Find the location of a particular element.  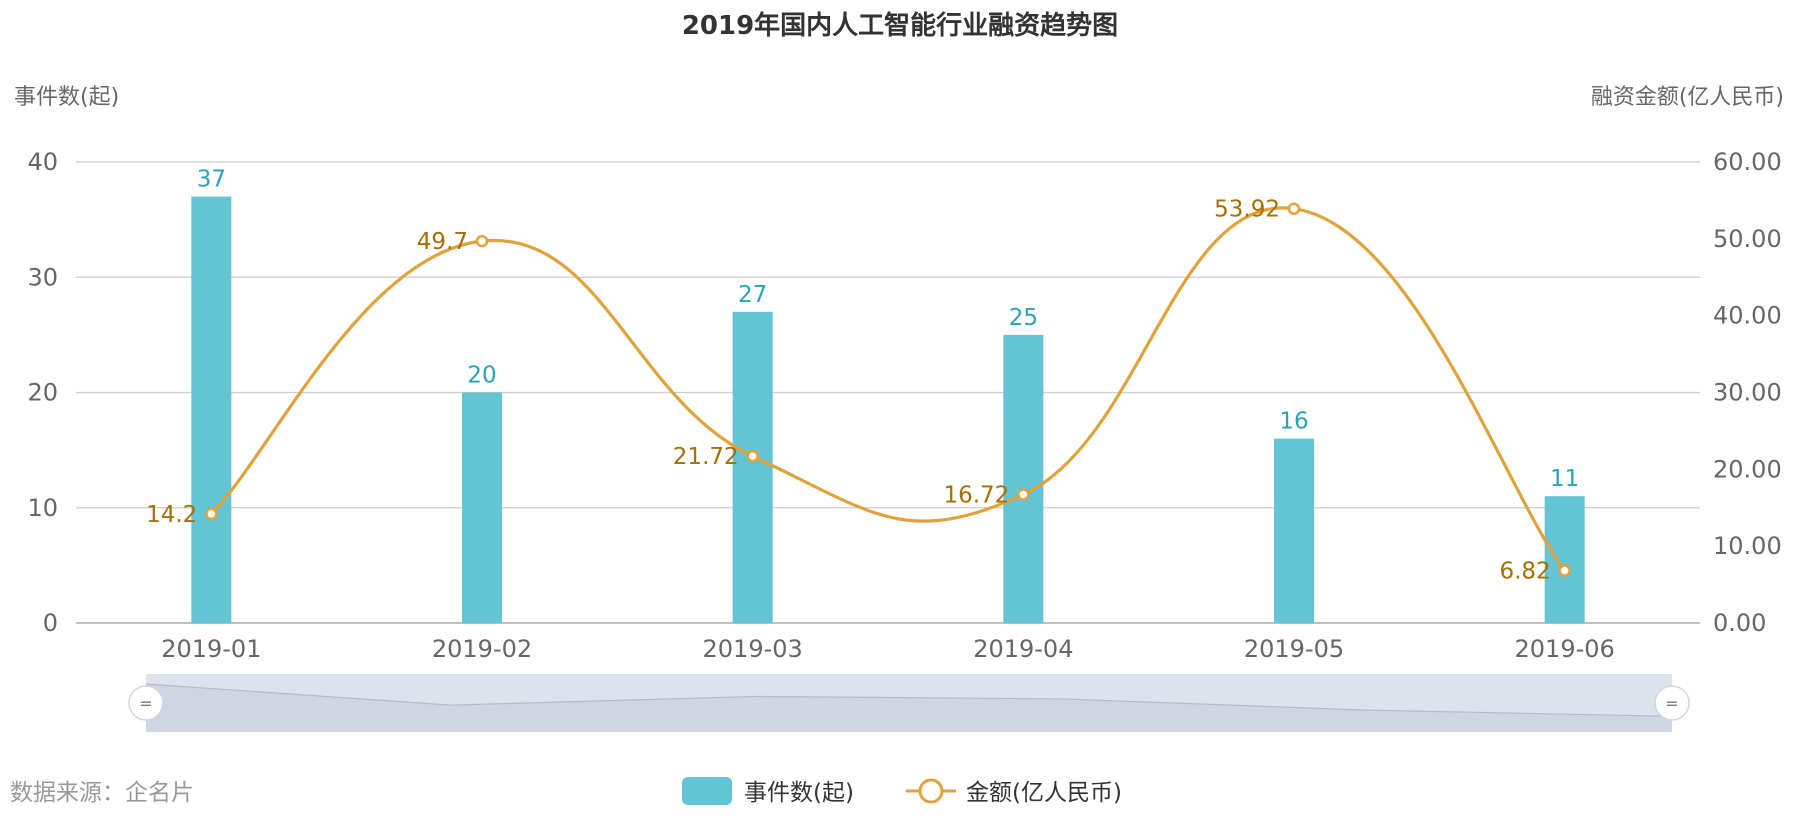

y-axis-right-name: 融资金额(亿人民币) is located at coordinates (1687, 97).